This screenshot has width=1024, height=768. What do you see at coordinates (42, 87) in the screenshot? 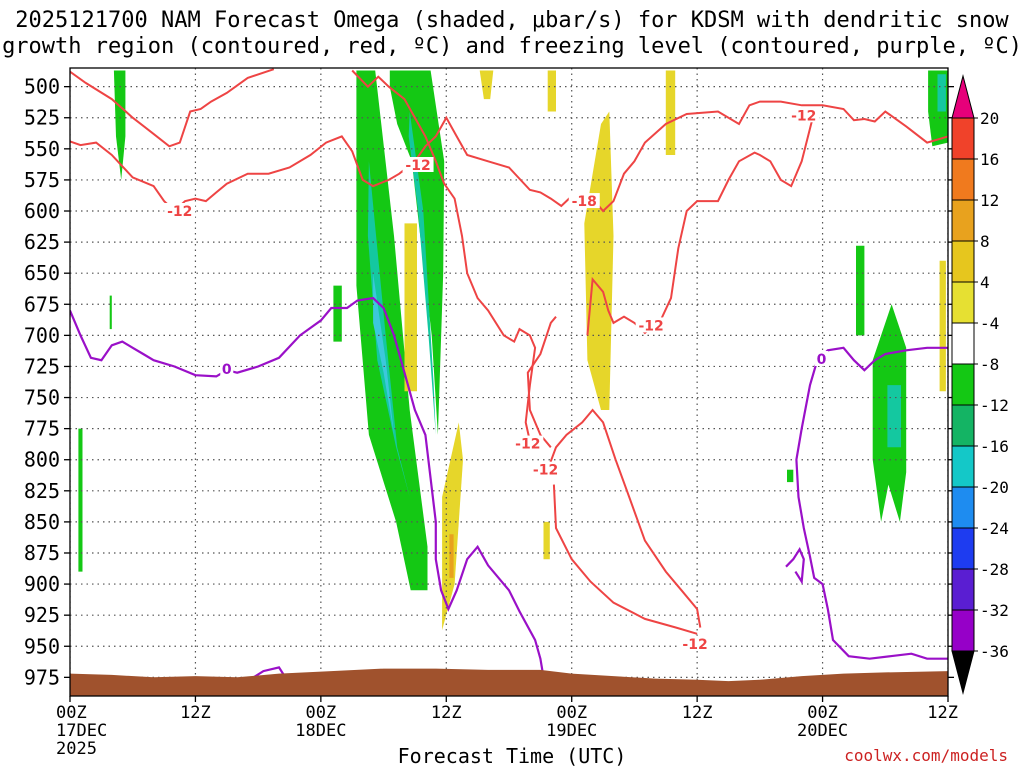
I see `y-tick-label: 500` at bounding box center [42, 87].